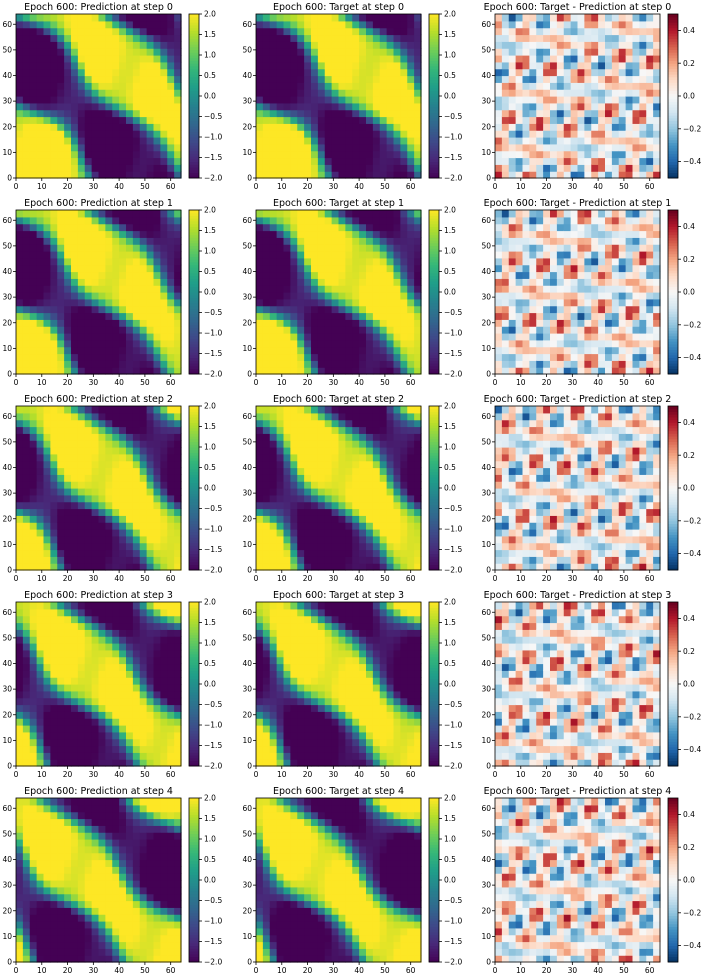 This screenshot has width=705, height=976. What do you see at coordinates (210, 467) in the screenshot?
I see `colorbar-tick-label: 0.5` at bounding box center [210, 467].